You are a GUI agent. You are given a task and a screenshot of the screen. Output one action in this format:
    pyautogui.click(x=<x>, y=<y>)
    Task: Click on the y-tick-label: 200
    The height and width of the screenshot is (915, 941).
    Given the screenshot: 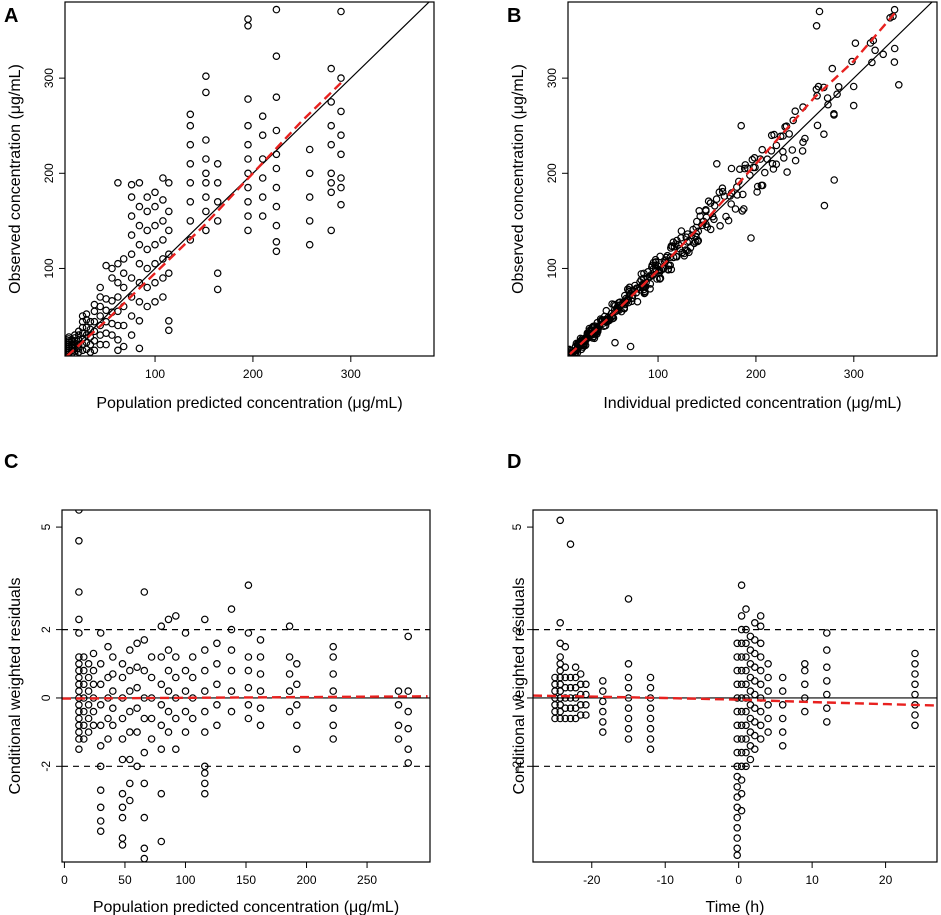 What is the action you would take?
    pyautogui.click(x=49, y=173)
    